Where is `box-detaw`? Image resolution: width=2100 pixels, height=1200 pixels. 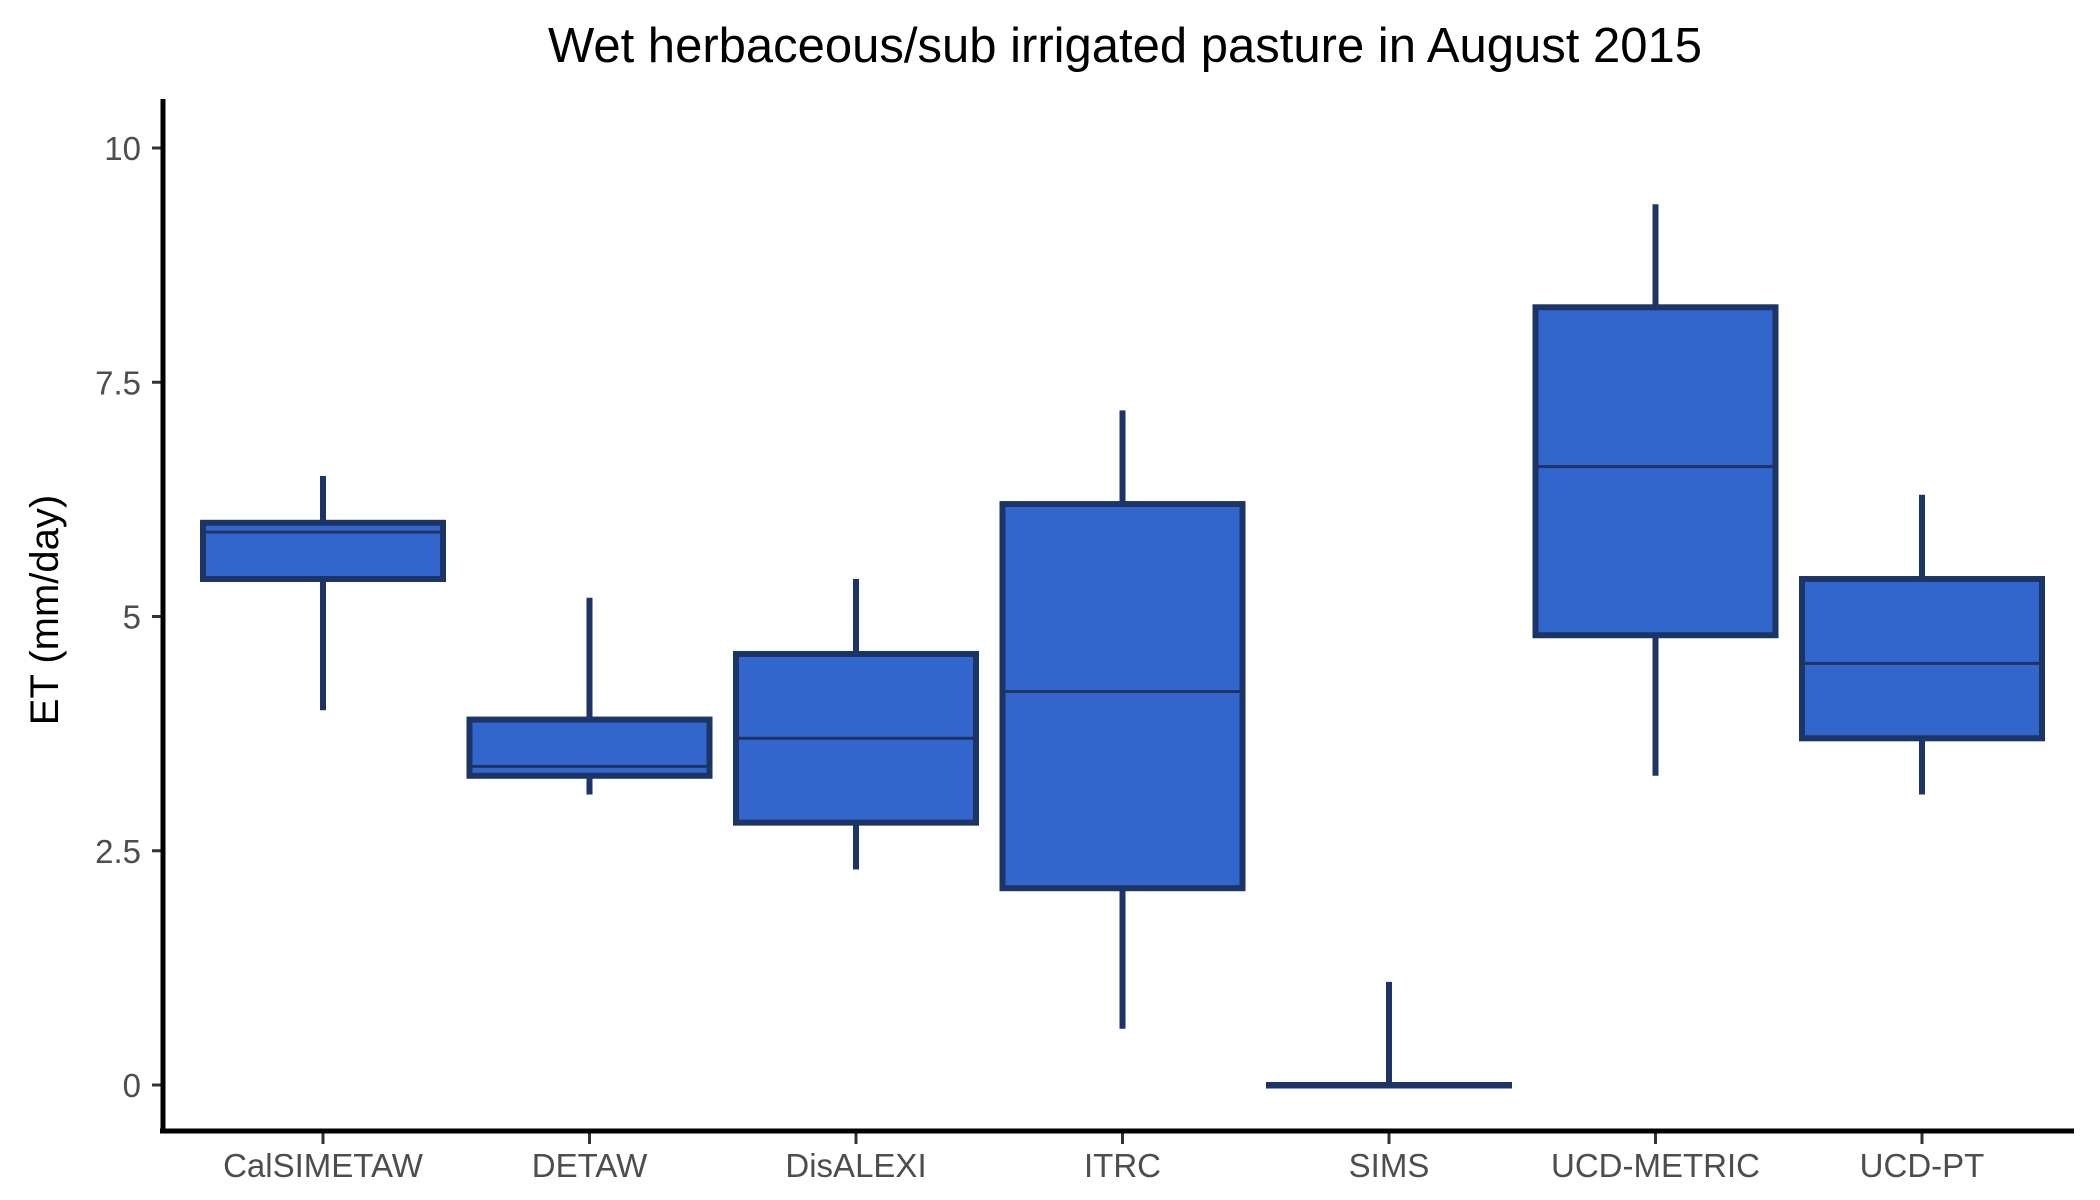 box-detaw is located at coordinates (589, 696).